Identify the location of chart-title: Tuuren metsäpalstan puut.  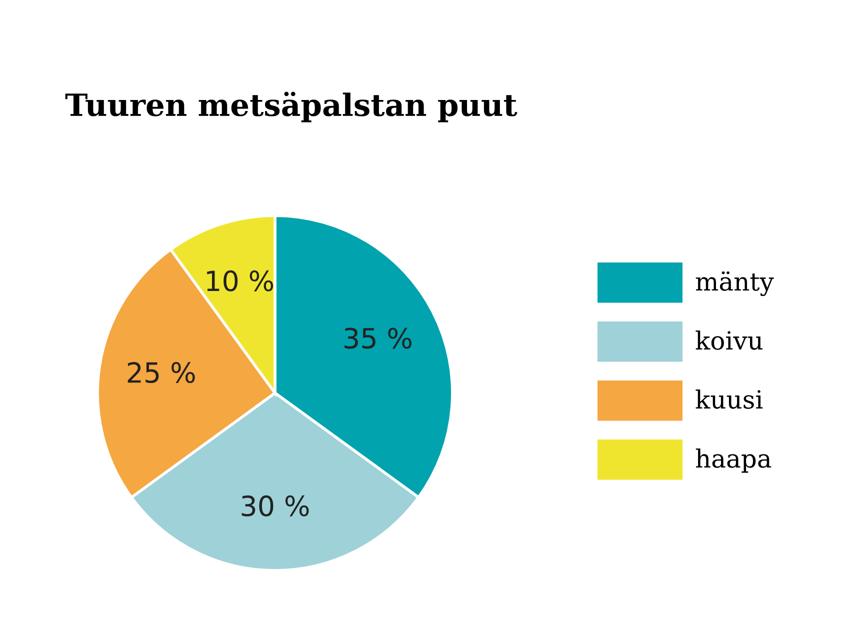
(291, 107).